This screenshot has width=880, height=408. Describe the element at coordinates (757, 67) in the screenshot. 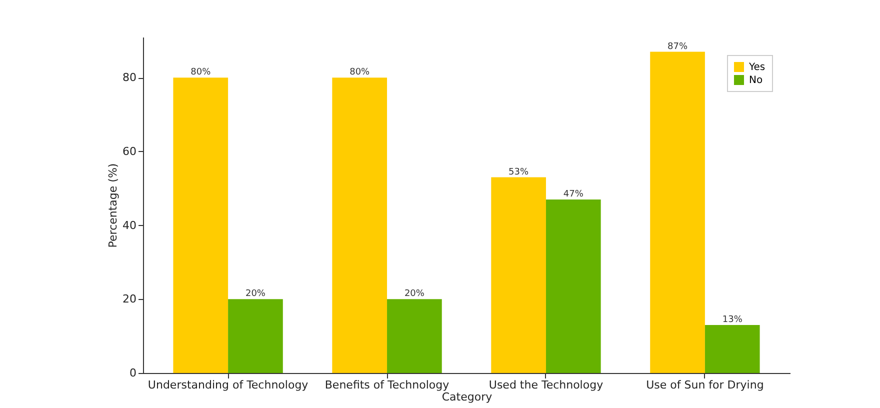

I see `legend-label: Yes` at that location.